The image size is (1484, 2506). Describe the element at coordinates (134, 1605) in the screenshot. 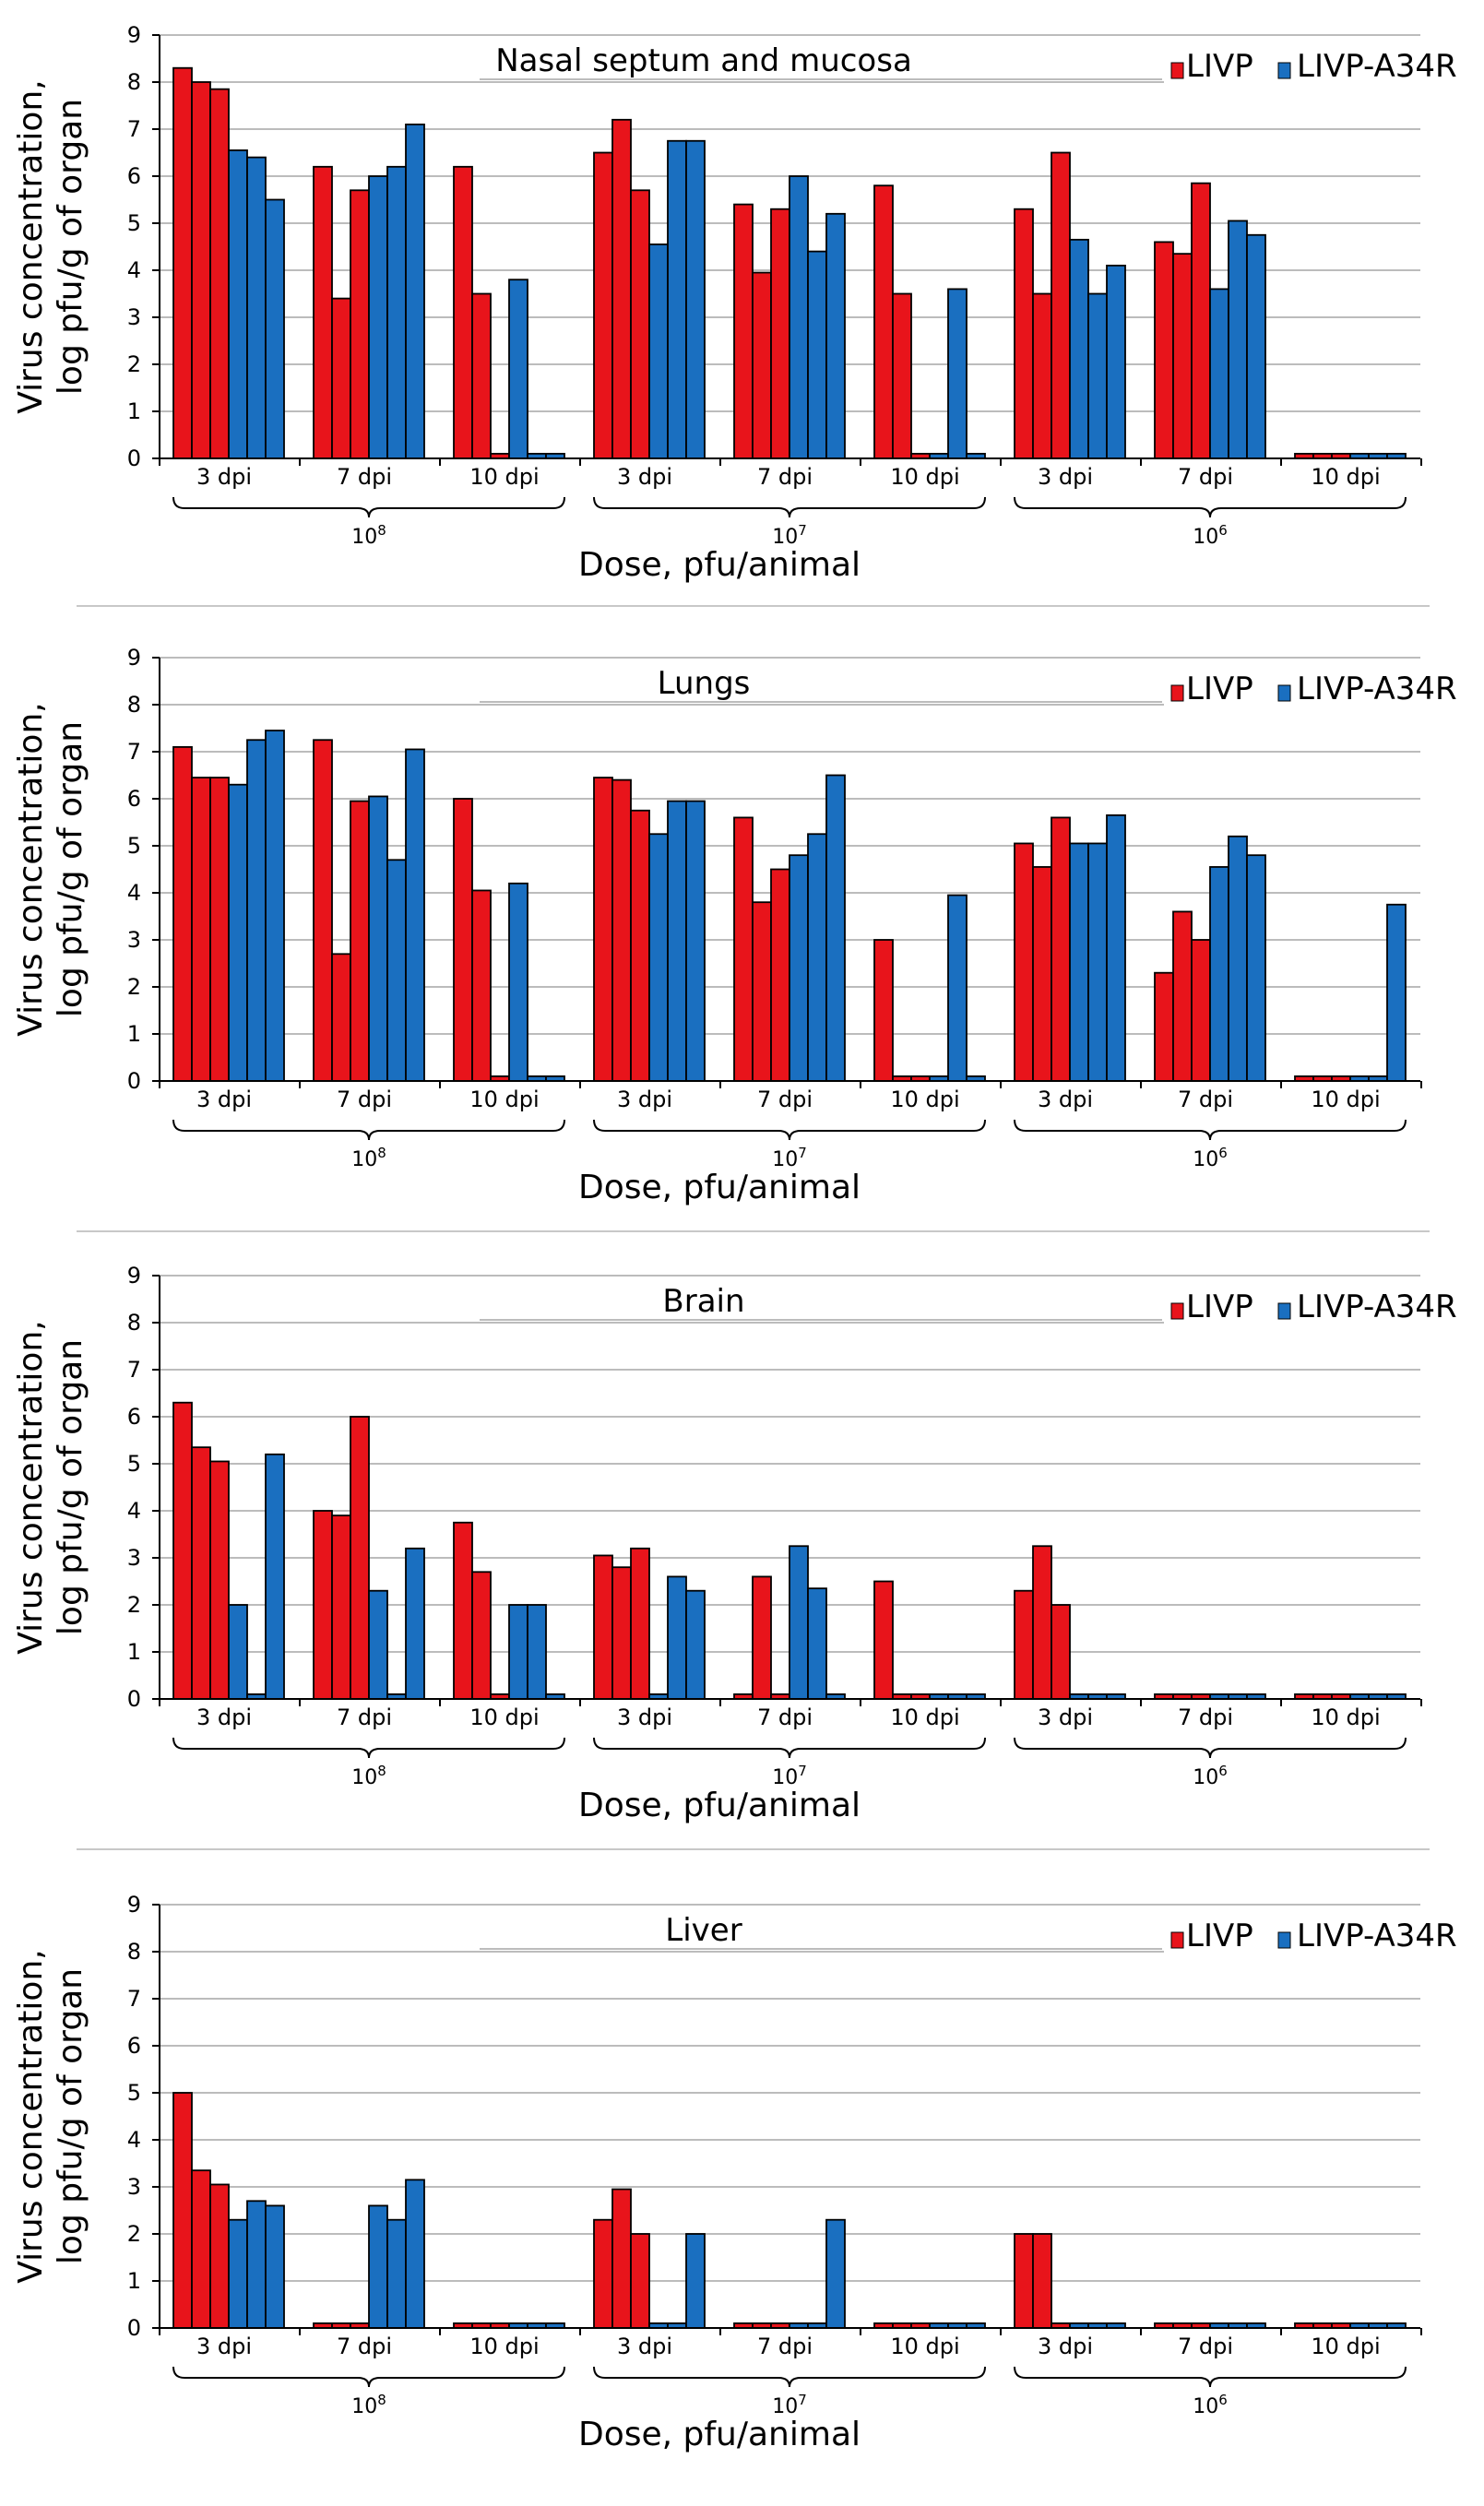

I see `y-tick-label: 2` at that location.